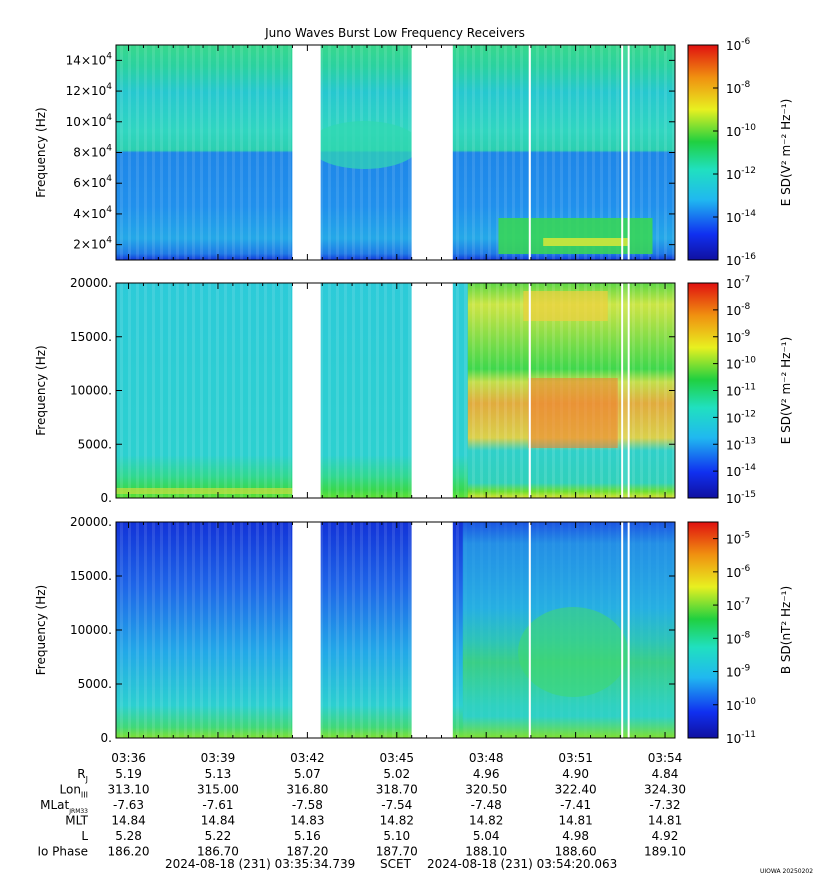  Describe the element at coordinates (76, 821) in the screenshot. I see `ephemeris-label: MLT` at that location.